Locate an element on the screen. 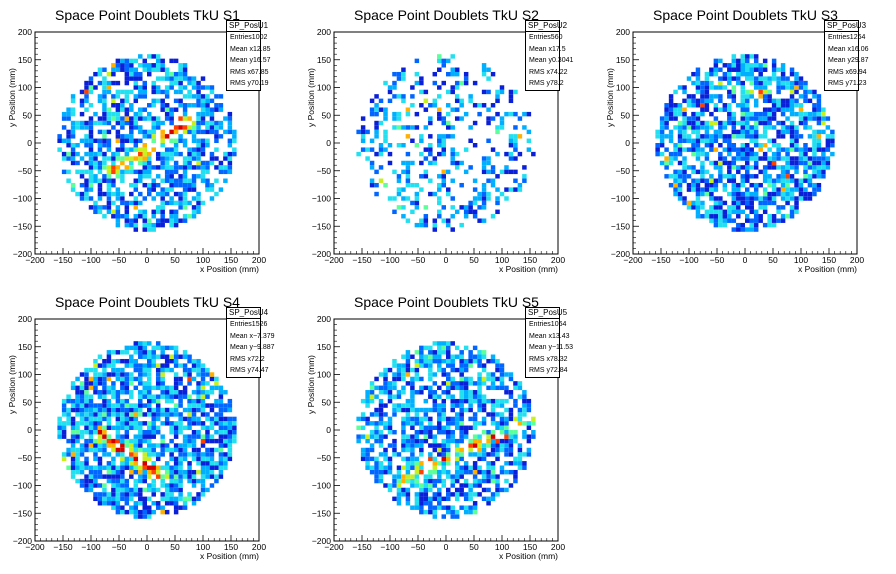 This screenshot has height=574, width=896. stats-row: RMS x 78.32 is located at coordinates (547, 360).